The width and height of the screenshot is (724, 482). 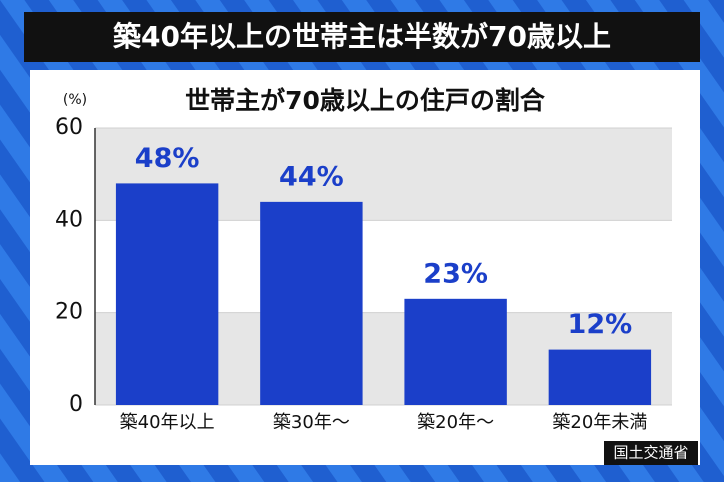 What do you see at coordinates (69, 127) in the screenshot?
I see `y-tick-label: 60` at bounding box center [69, 127].